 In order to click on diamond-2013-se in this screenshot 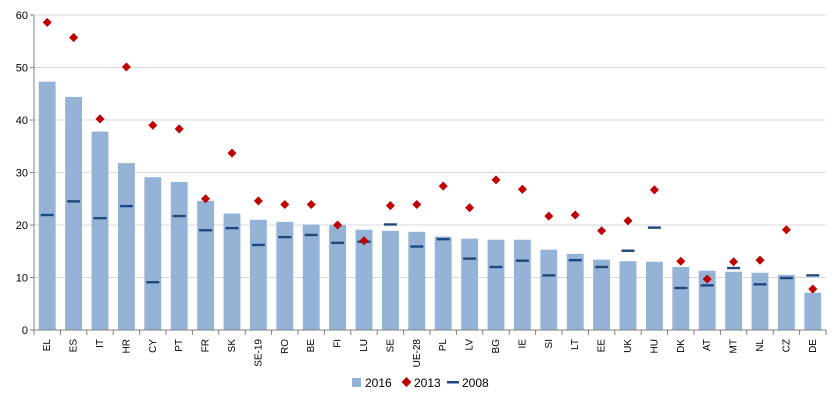, I will do `click(390, 206)`.